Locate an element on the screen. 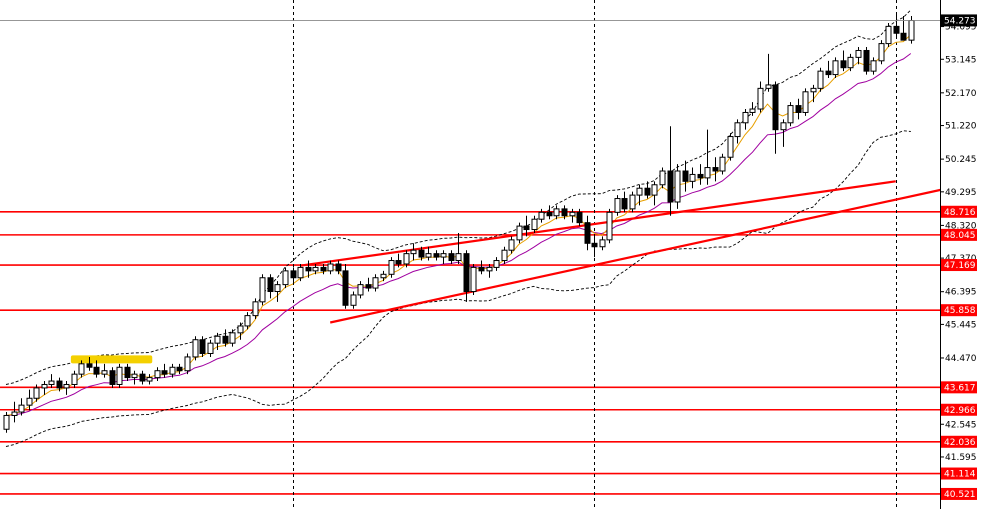  level-label: 42.966 is located at coordinates (960, 411).